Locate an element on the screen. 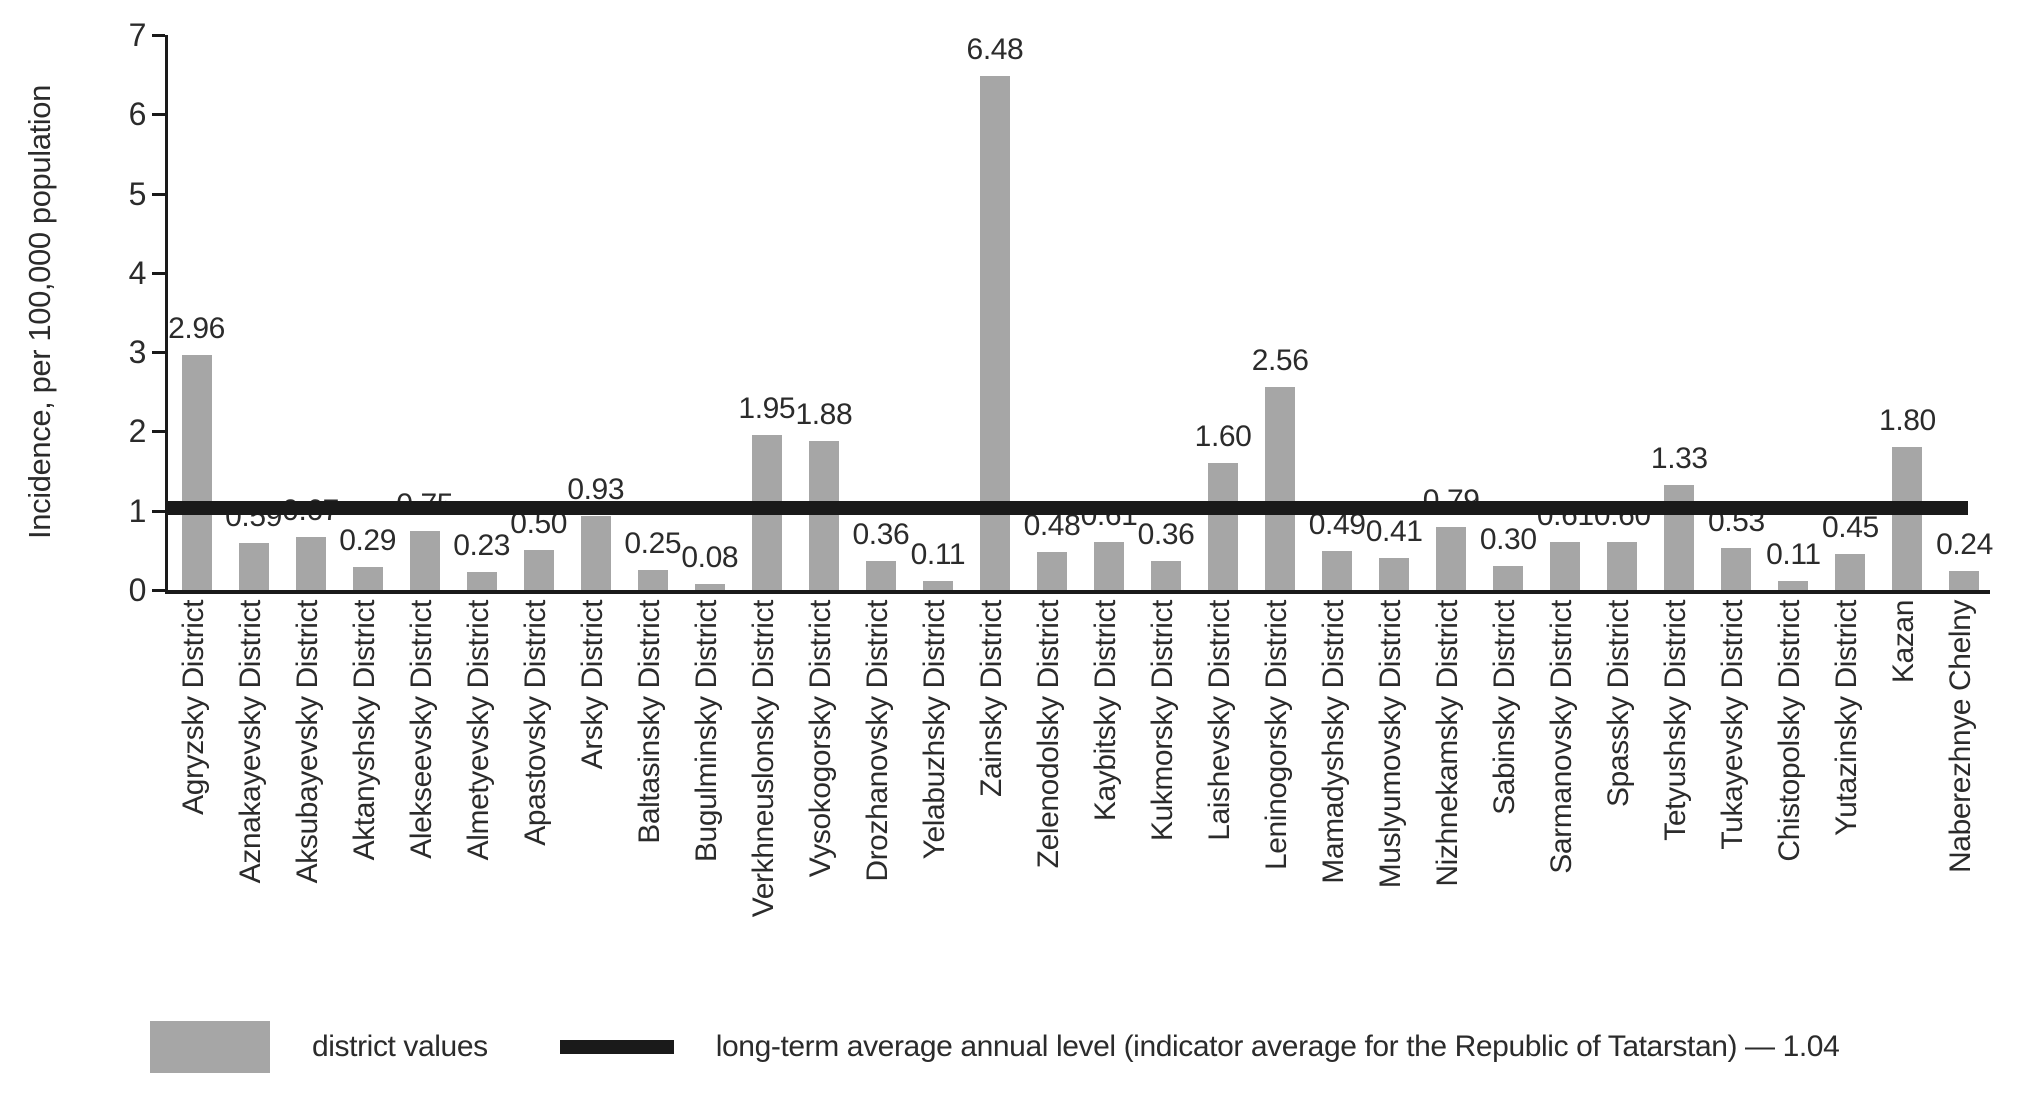 Image resolution: width=2025 pixels, height=1102 pixels. x-axis-label: Aznakayevsky District is located at coordinates (250, 742).